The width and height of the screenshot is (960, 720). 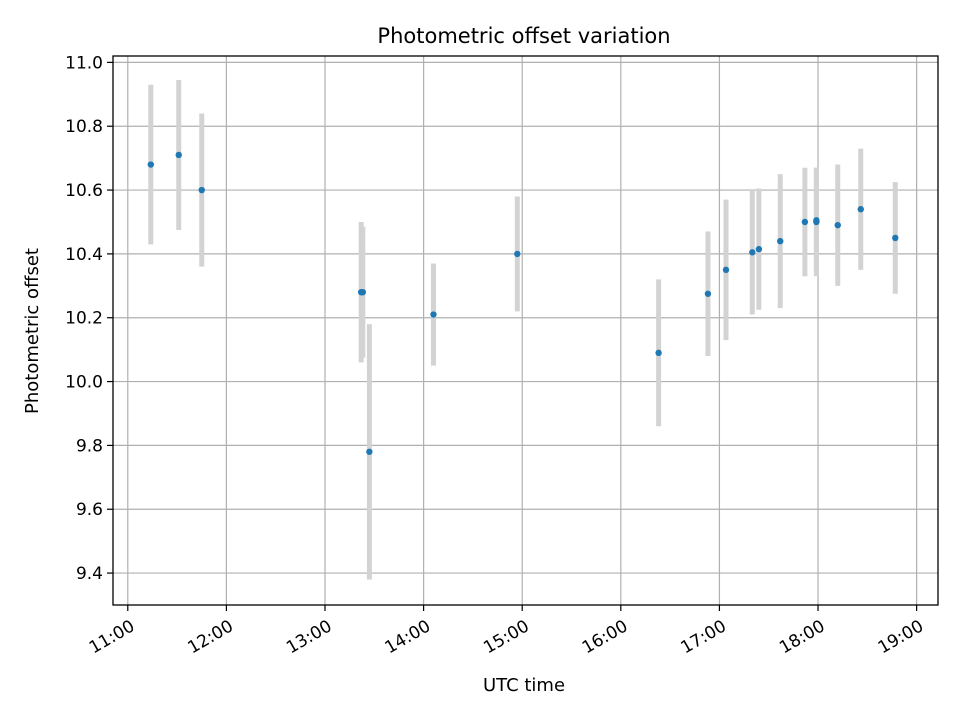 I want to click on y-tick-label: 9.4, so click(x=89, y=574).